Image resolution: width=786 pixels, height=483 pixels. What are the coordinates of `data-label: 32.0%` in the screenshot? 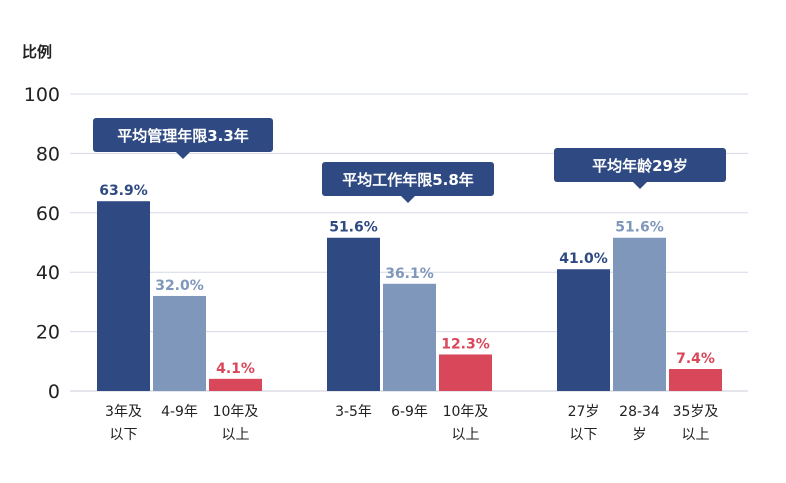 It's located at (179, 286).